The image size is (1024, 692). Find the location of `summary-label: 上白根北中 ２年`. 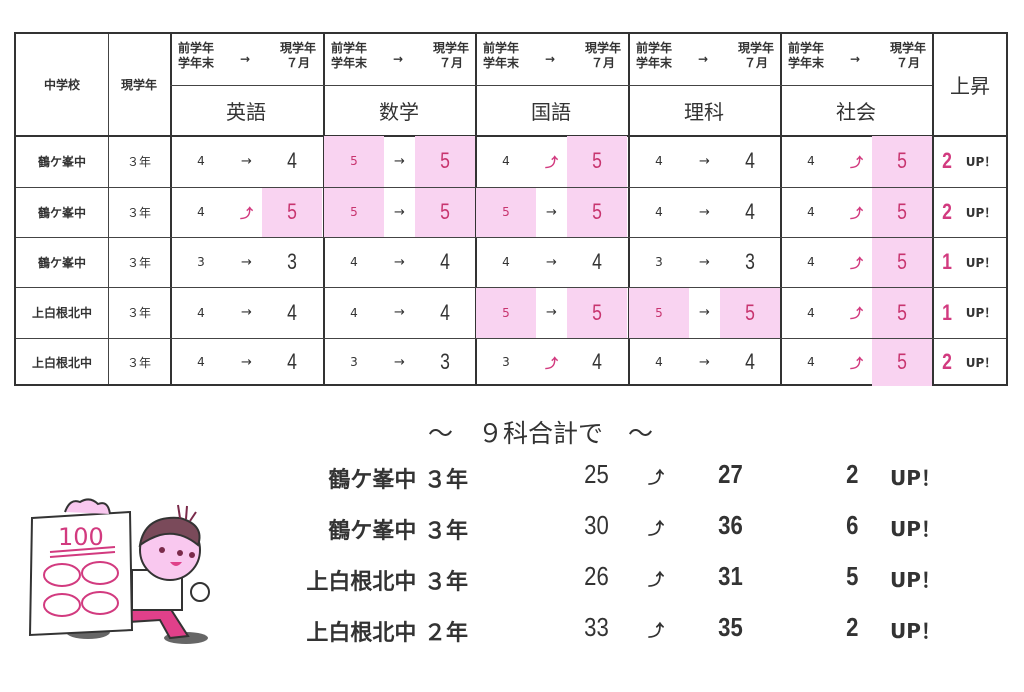

summary-label: 上白根北中 ２年 is located at coordinates (387, 633).